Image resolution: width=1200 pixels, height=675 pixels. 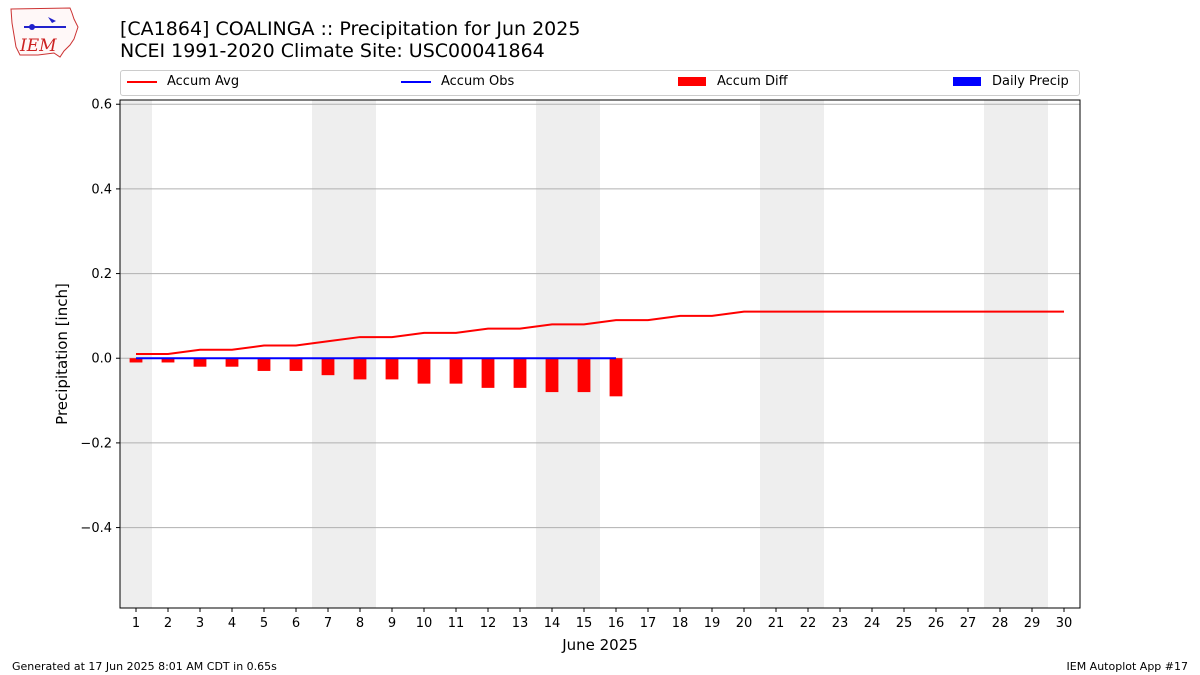 What do you see at coordinates (599, 645) in the screenshot?
I see `x-axis-label: June 2025` at bounding box center [599, 645].